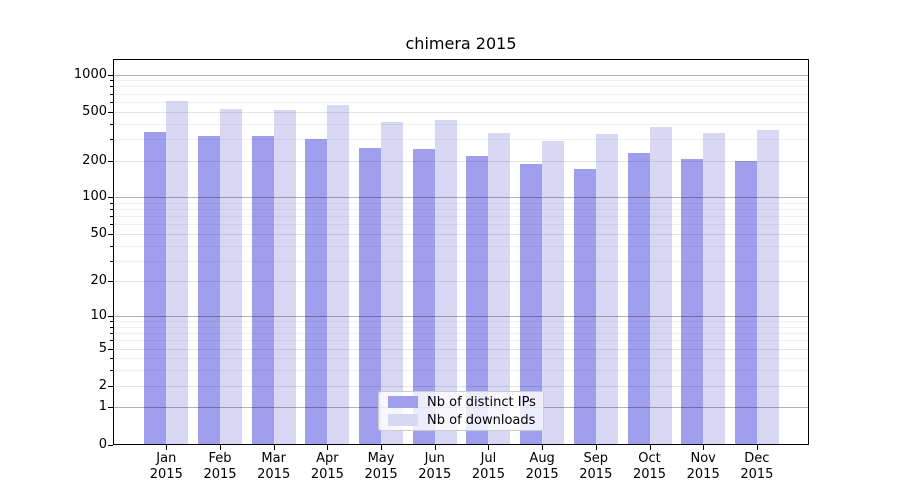  What do you see at coordinates (660, 286) in the screenshot?
I see `bar-downloads-oct` at bounding box center [660, 286].